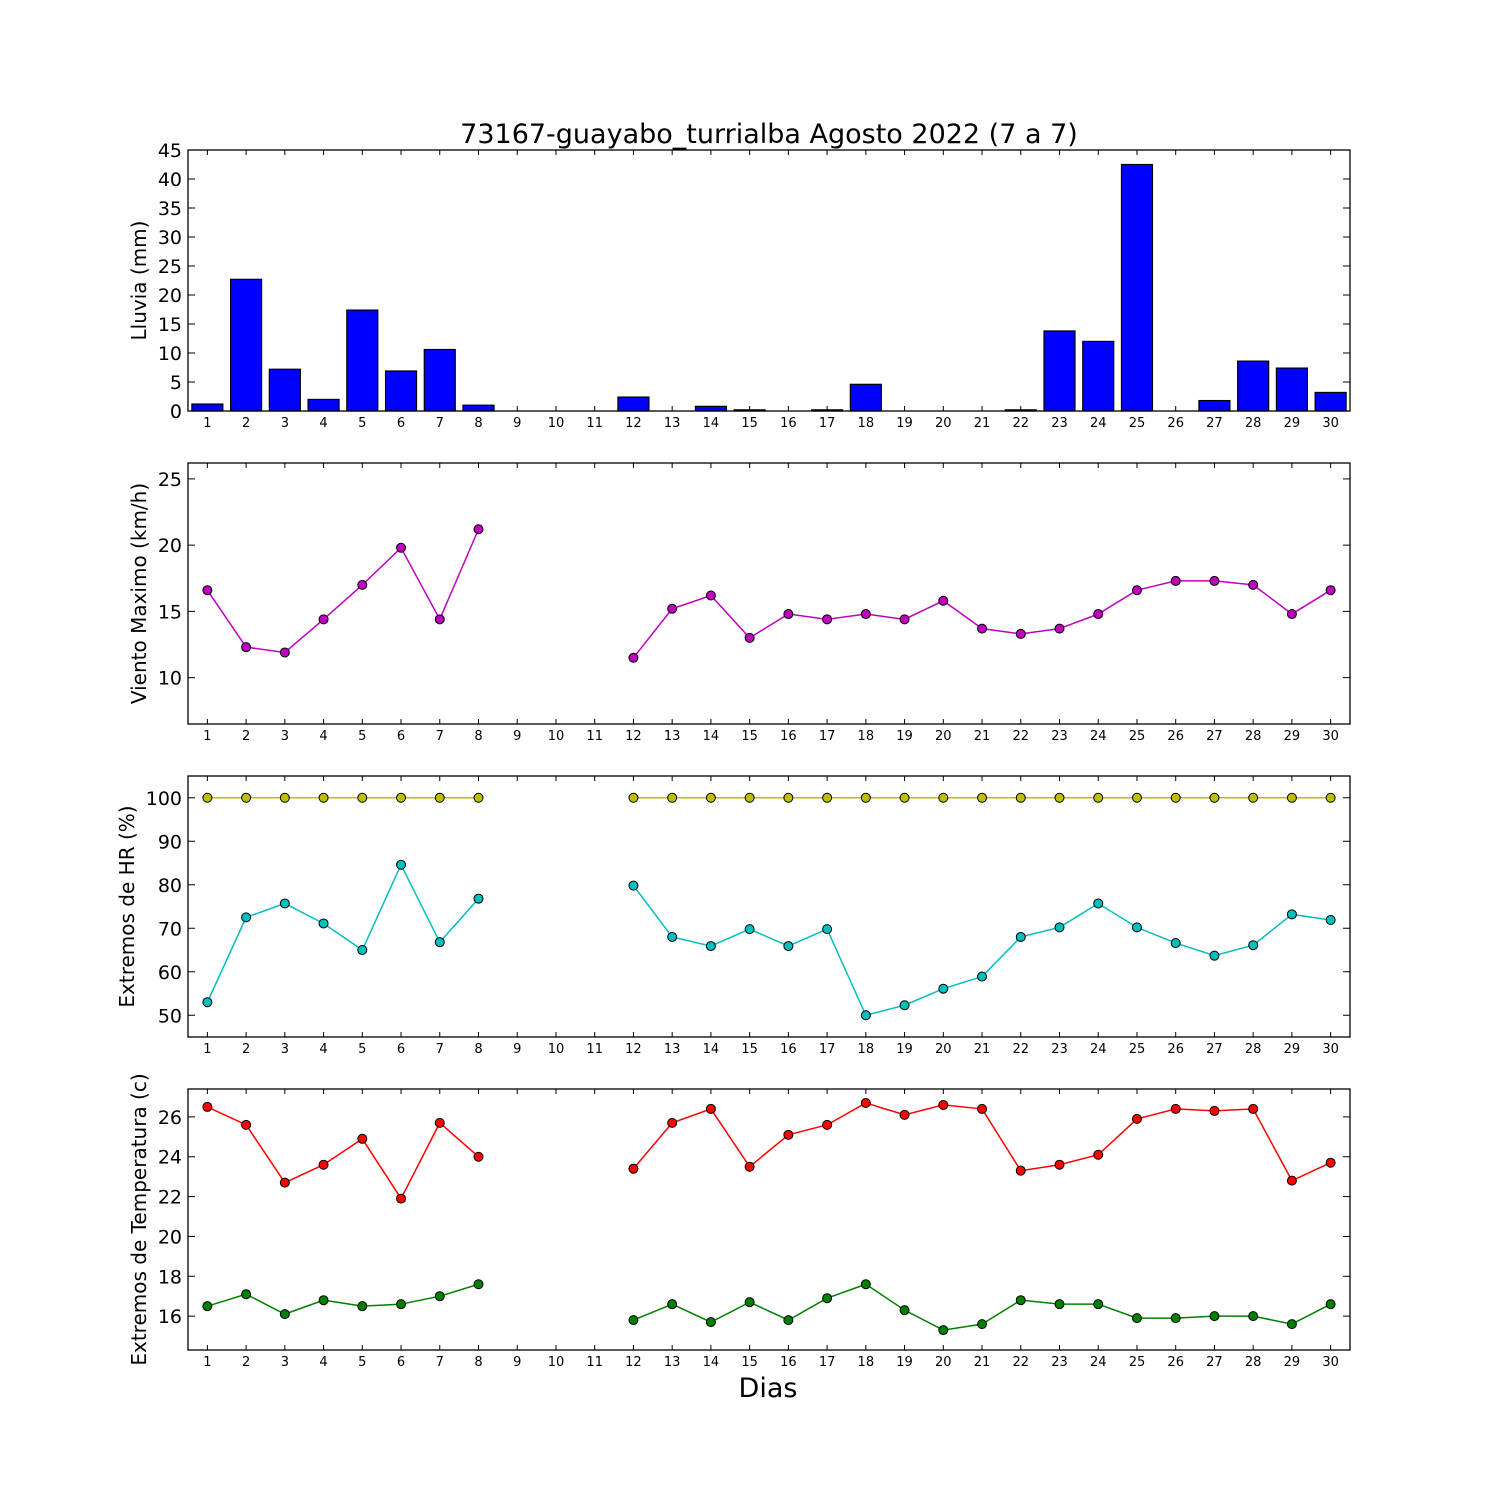 Image resolution: width=1500 pixels, height=1500 pixels. Describe the element at coordinates (1253, 736) in the screenshot. I see `wind-xtick-label: 28` at that location.